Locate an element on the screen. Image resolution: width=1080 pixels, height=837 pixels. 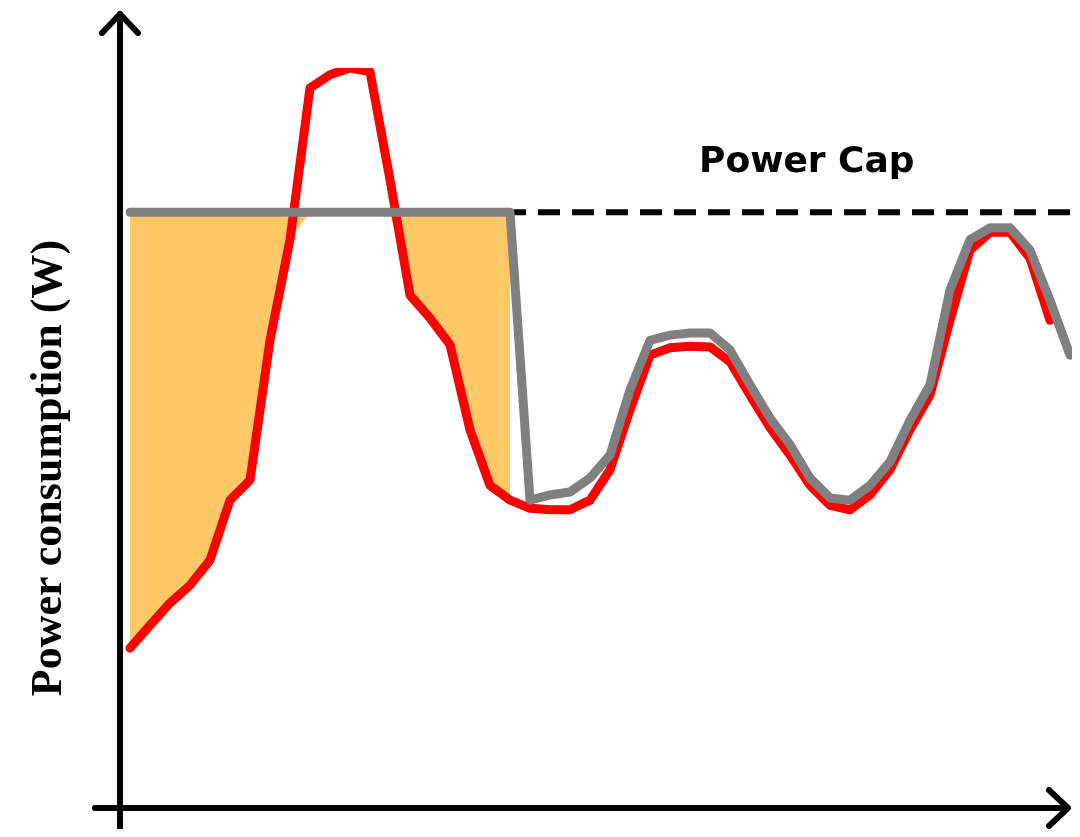
y-axis-title: Power consumption (W) is located at coordinates (47, 468).